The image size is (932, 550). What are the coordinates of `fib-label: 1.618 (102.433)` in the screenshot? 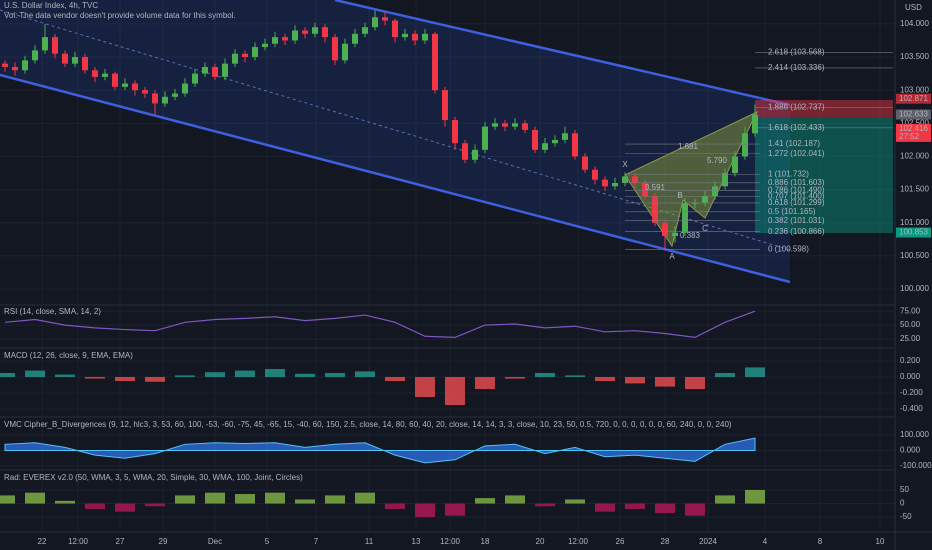 It's located at (796, 127).